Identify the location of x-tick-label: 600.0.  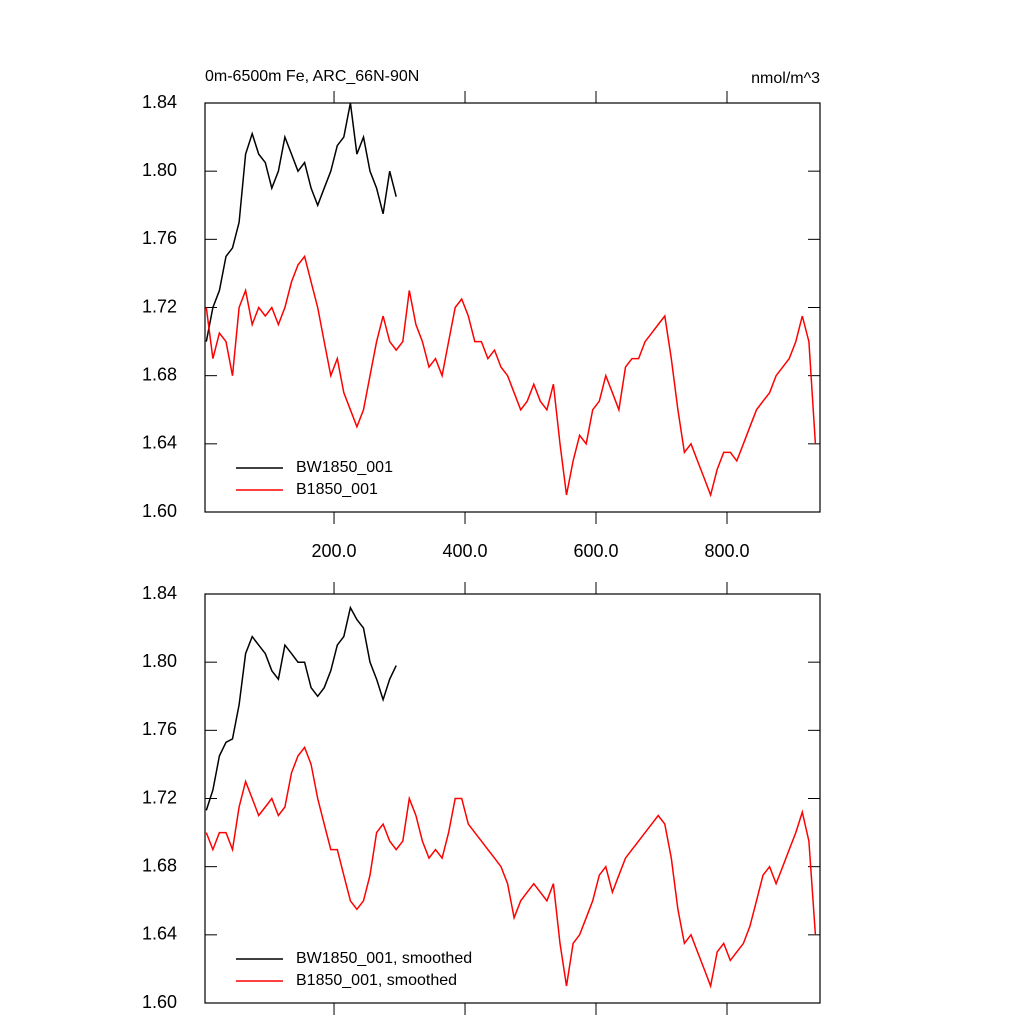
(595, 551).